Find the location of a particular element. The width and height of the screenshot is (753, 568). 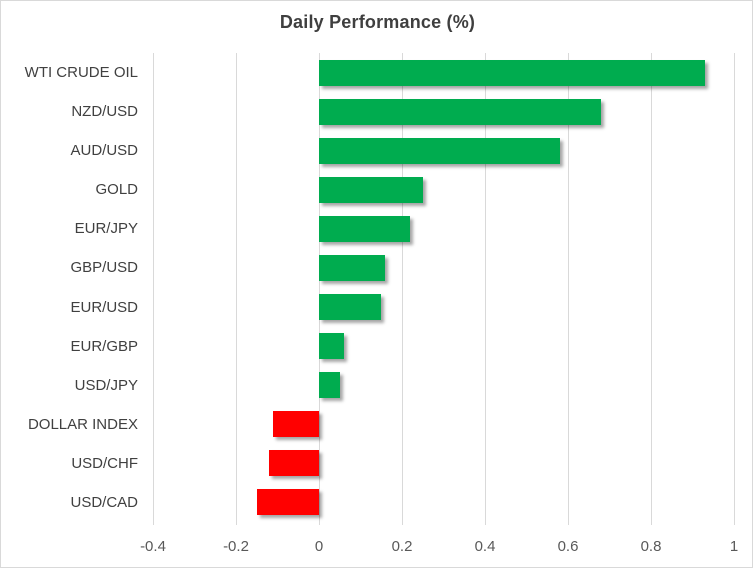

bar-gold is located at coordinates (371, 189).